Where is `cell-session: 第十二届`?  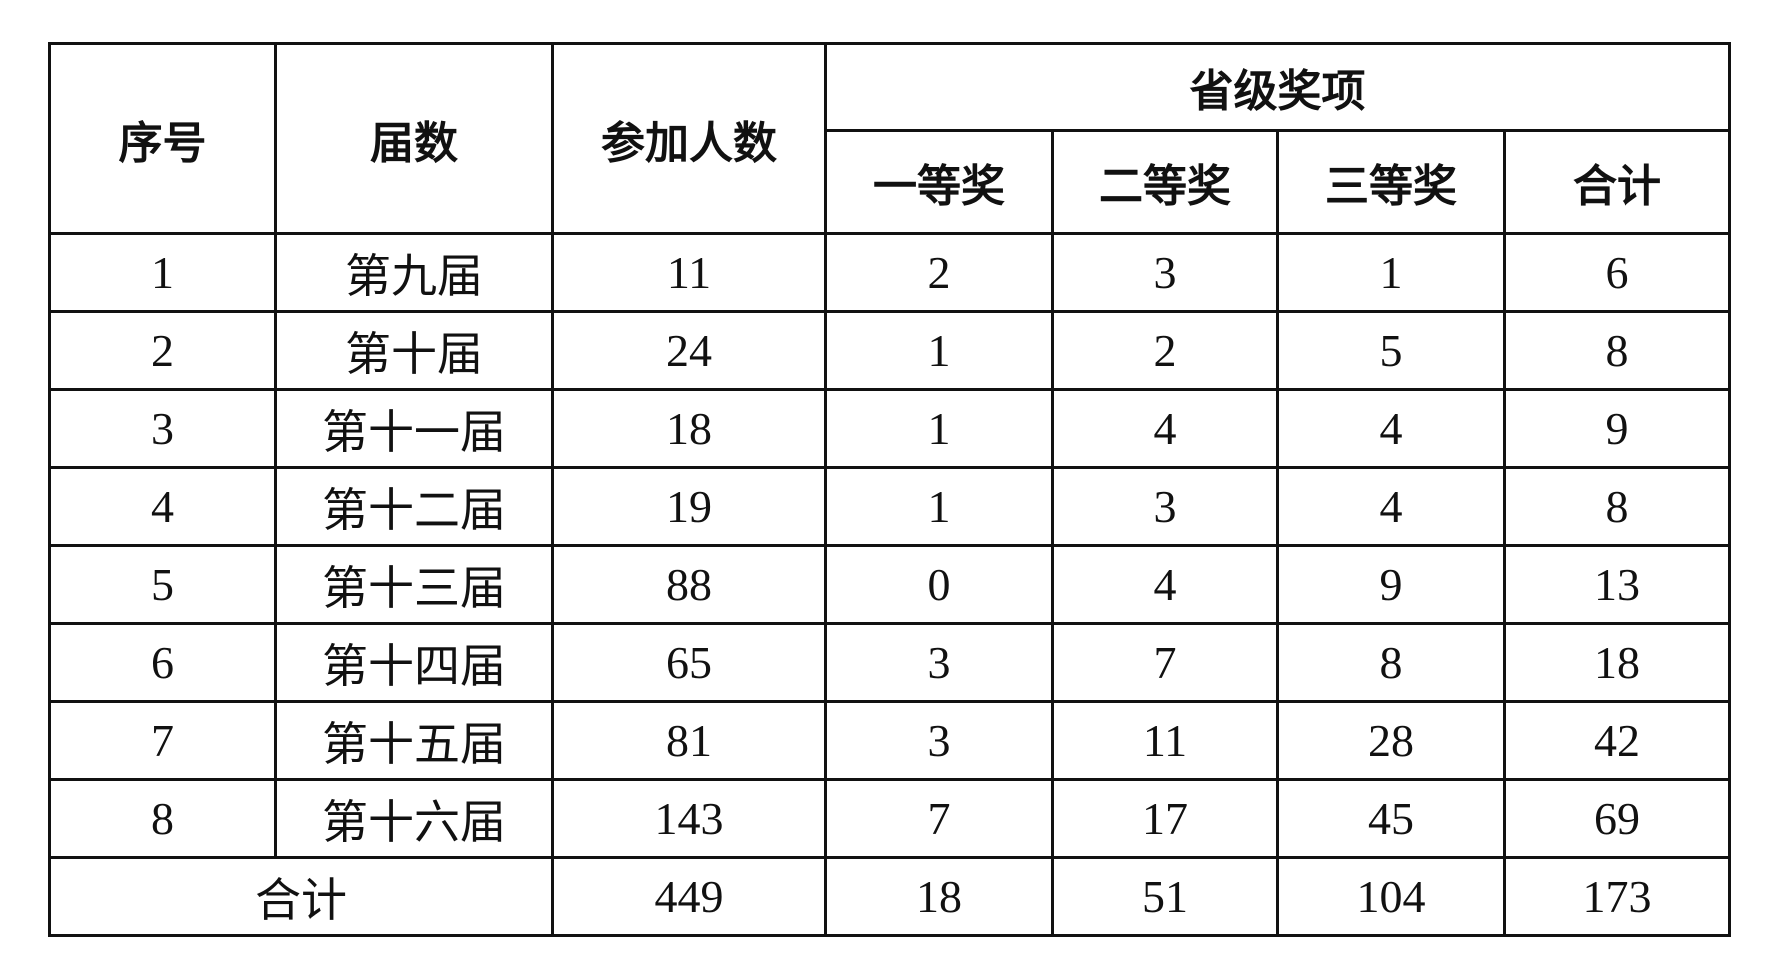 cell-session: 第十二届 is located at coordinates (414, 506).